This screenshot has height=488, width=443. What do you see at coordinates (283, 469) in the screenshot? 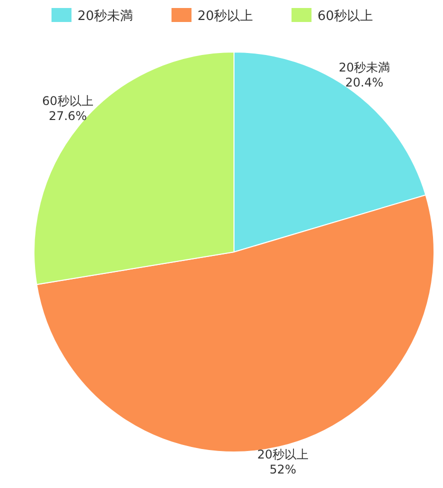
I see `data-label: 52%` at bounding box center [283, 469].